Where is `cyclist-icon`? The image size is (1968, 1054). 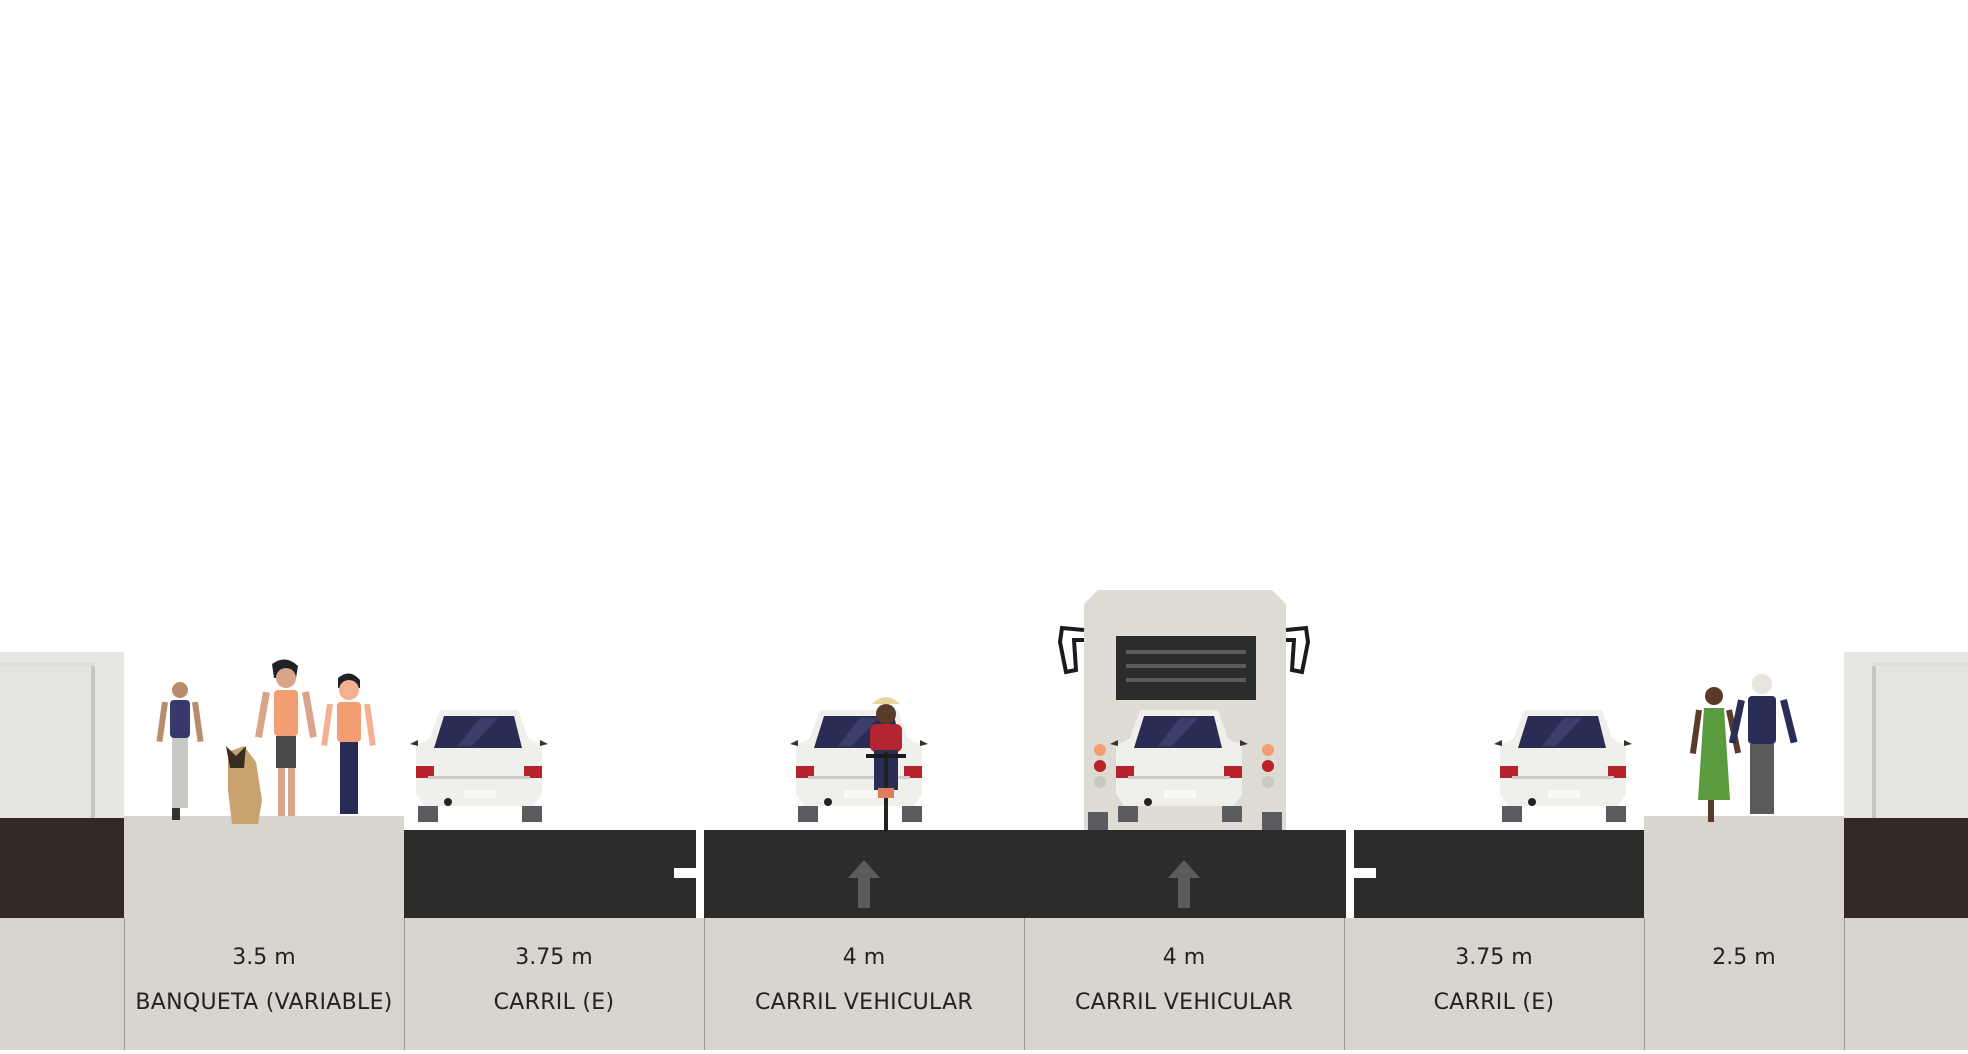 cyclist-icon is located at coordinates (886, 764).